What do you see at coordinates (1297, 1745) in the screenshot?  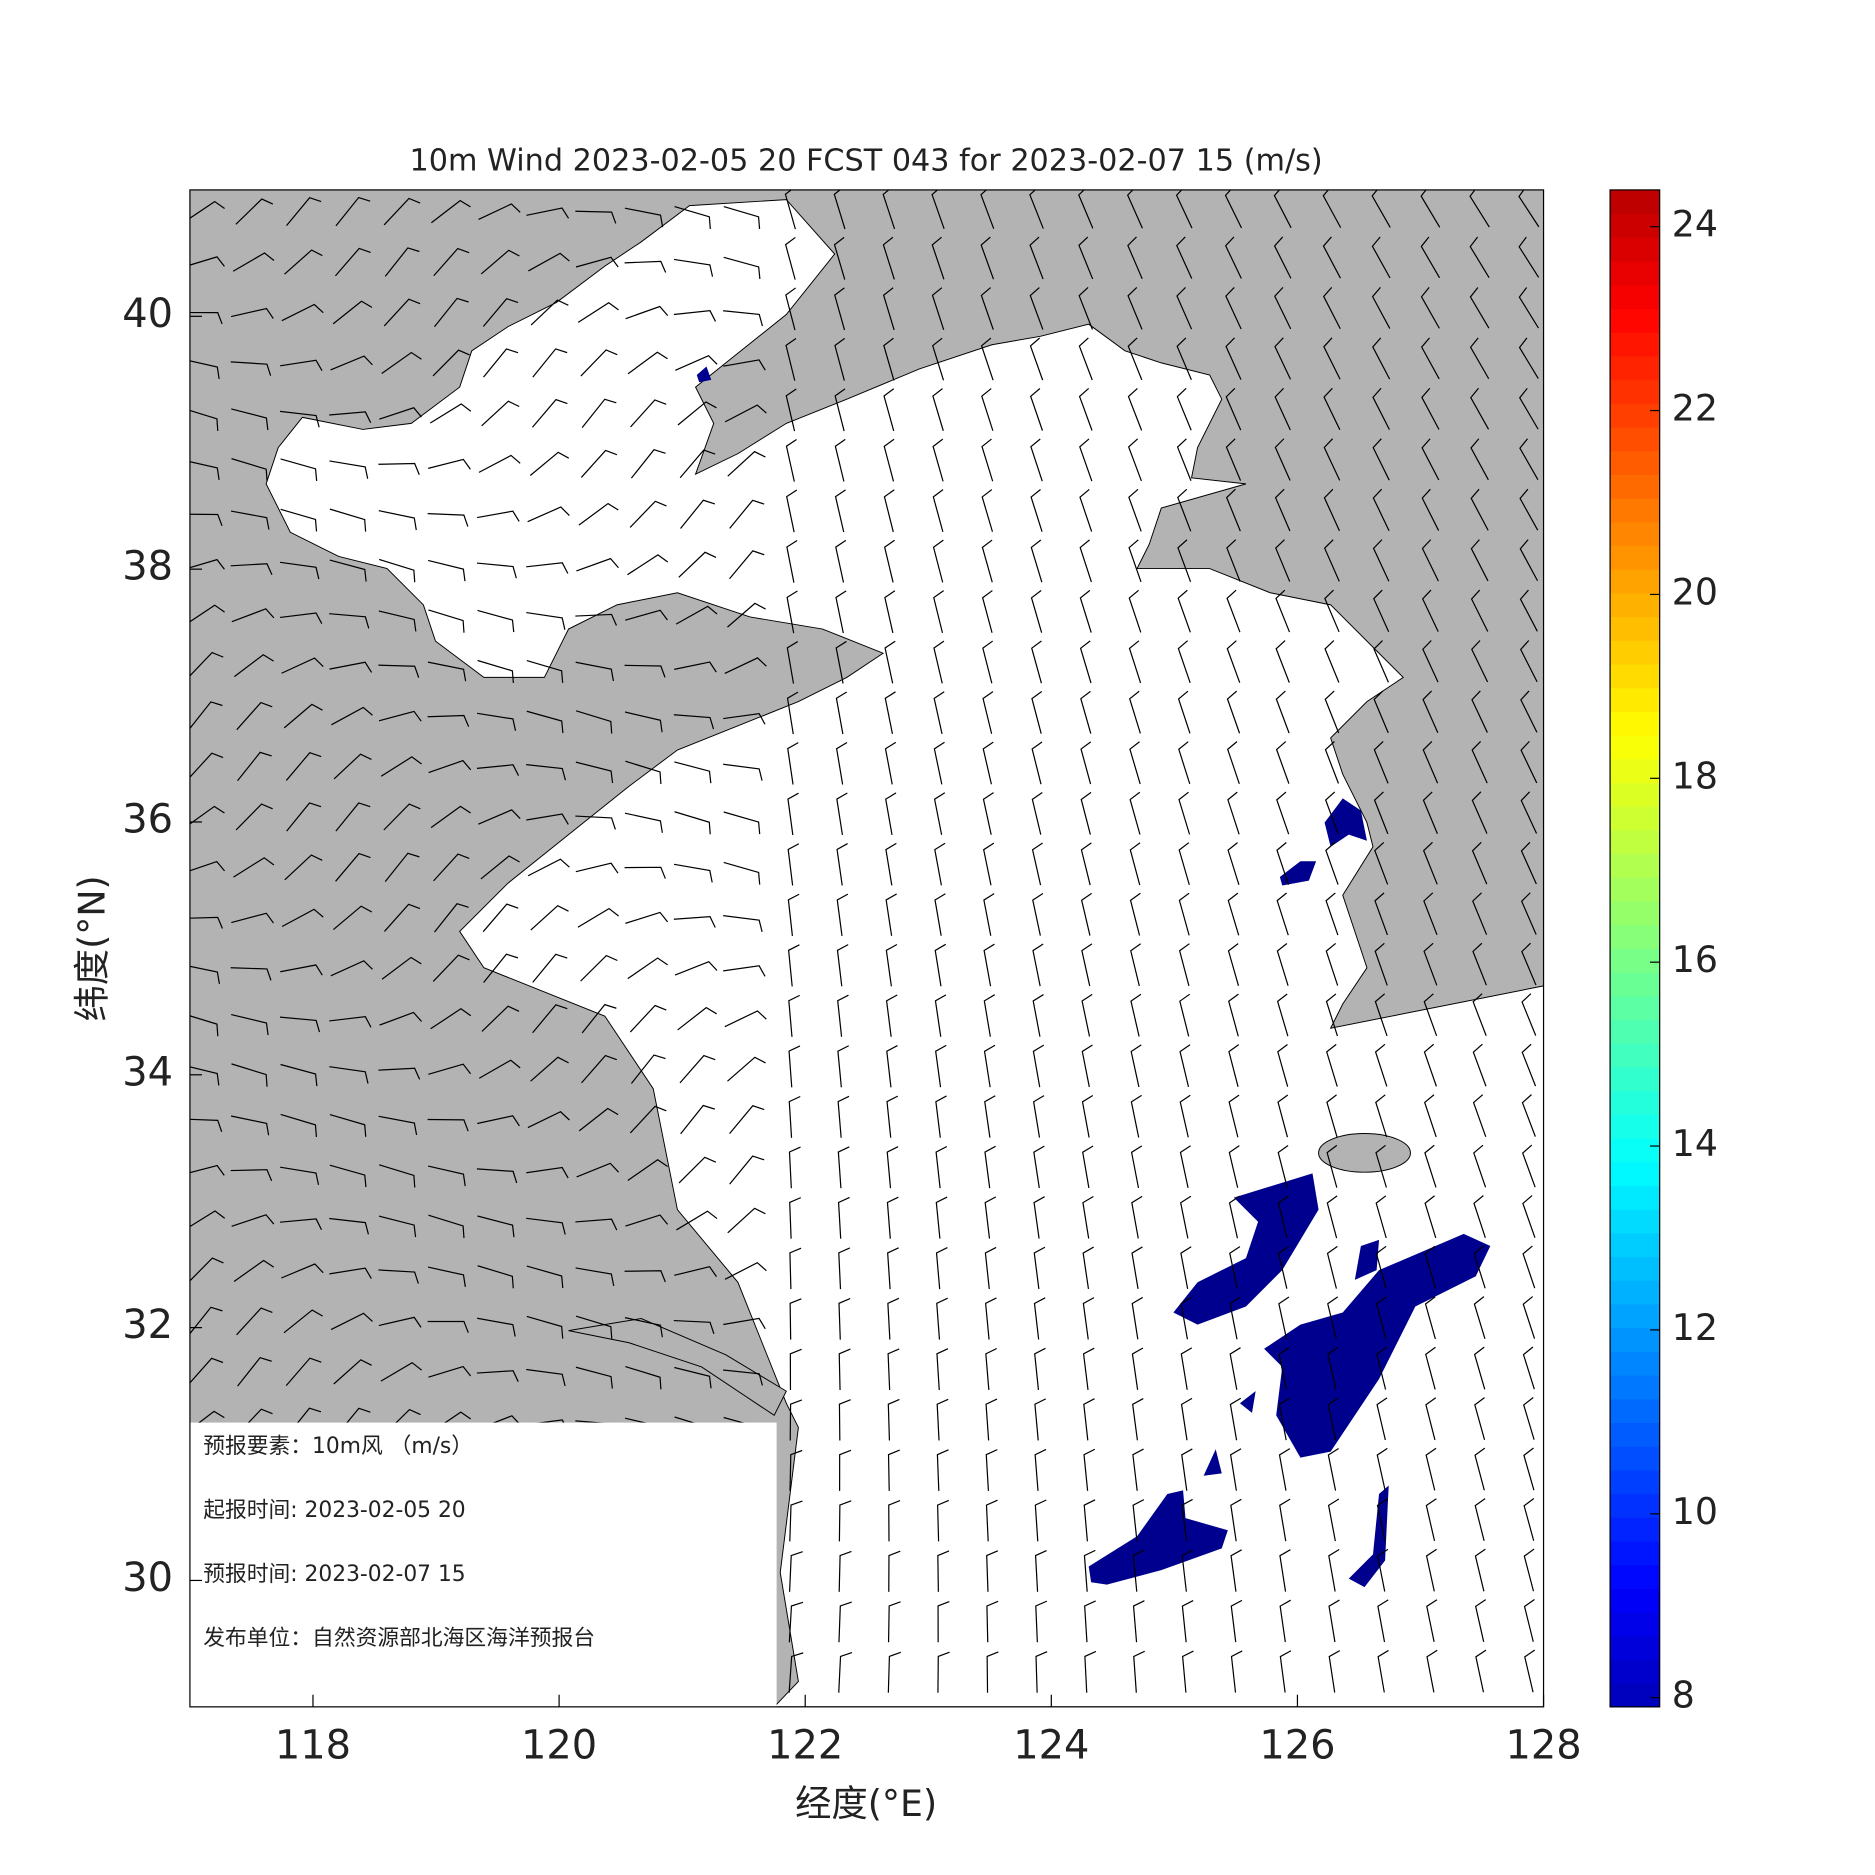 I see `x-tick-label: 126` at bounding box center [1297, 1745].